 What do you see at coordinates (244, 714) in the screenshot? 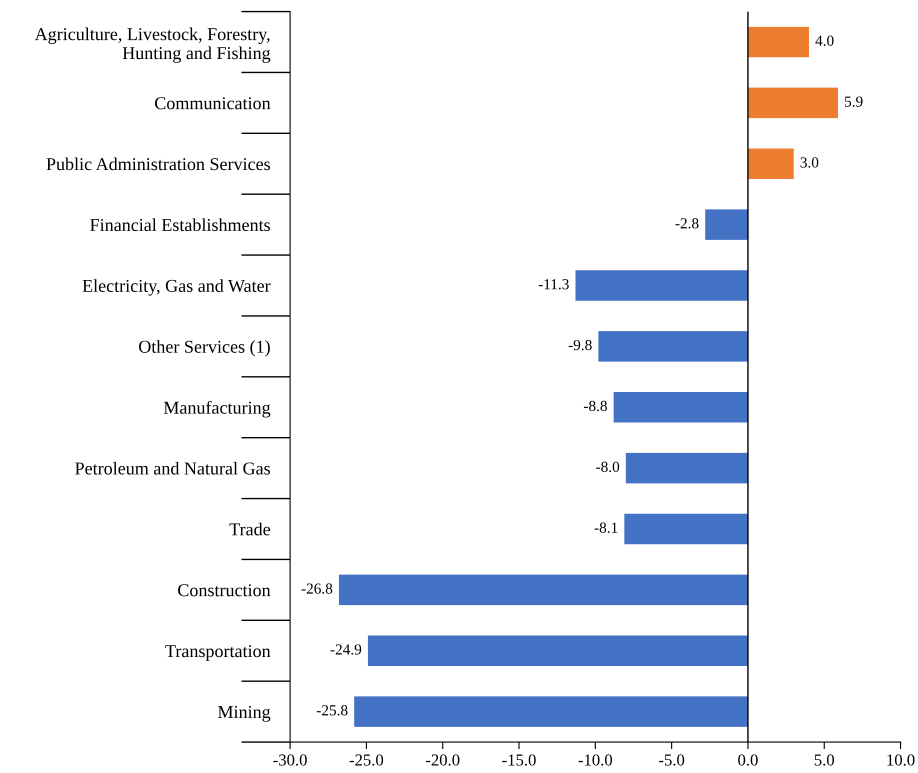
I see `y-tick-label: Mining` at bounding box center [244, 714].